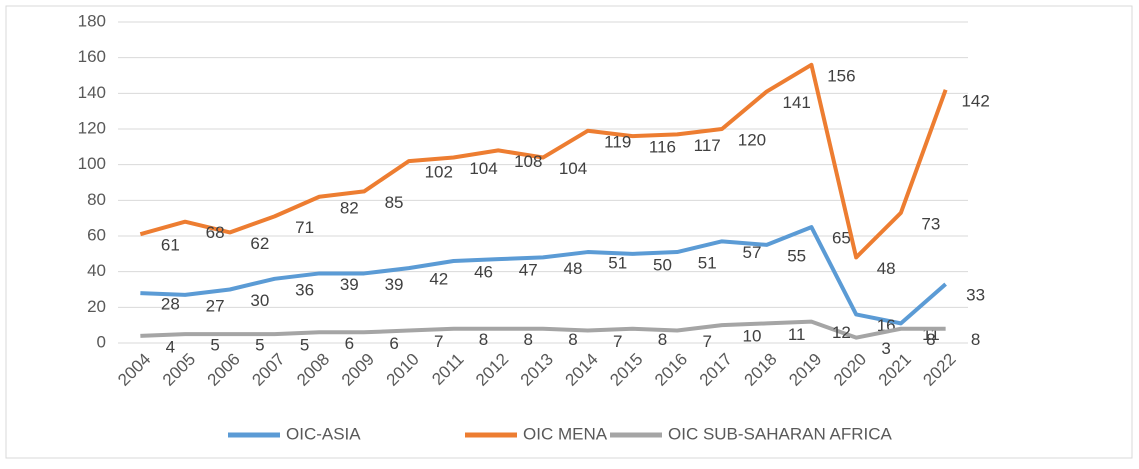 This screenshot has width=1139, height=469. I want to click on data-label: 12, so click(841, 332).